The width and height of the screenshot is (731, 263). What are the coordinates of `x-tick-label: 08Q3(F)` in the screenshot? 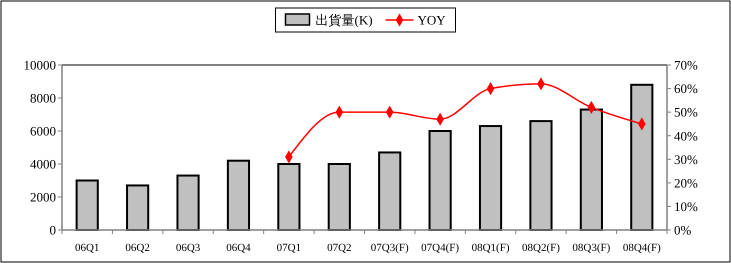 It's located at (591, 248).